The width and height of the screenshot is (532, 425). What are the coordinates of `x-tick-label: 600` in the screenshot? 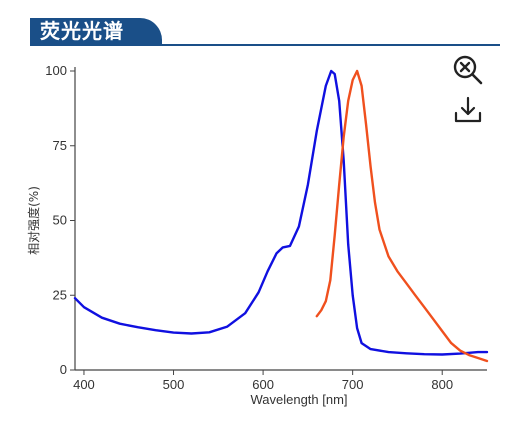 It's located at (263, 384).